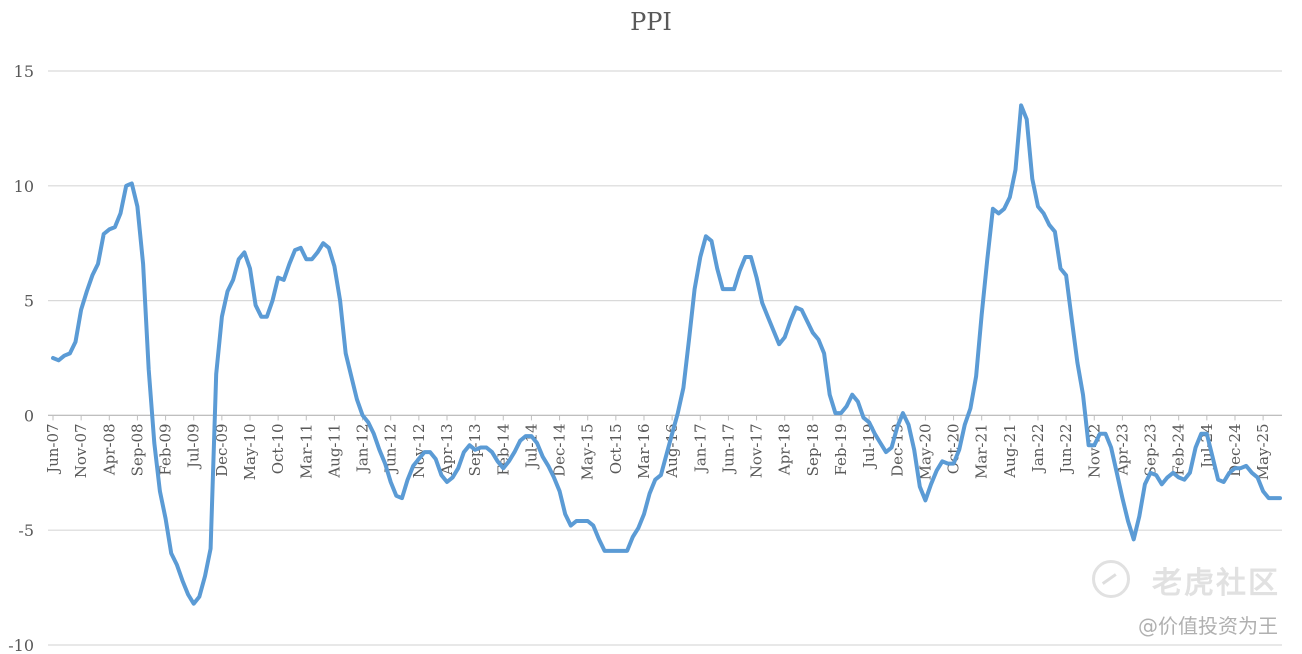 The height and width of the screenshot is (654, 1302). I want to click on x-tick-label: Oct-15, so click(616, 448).